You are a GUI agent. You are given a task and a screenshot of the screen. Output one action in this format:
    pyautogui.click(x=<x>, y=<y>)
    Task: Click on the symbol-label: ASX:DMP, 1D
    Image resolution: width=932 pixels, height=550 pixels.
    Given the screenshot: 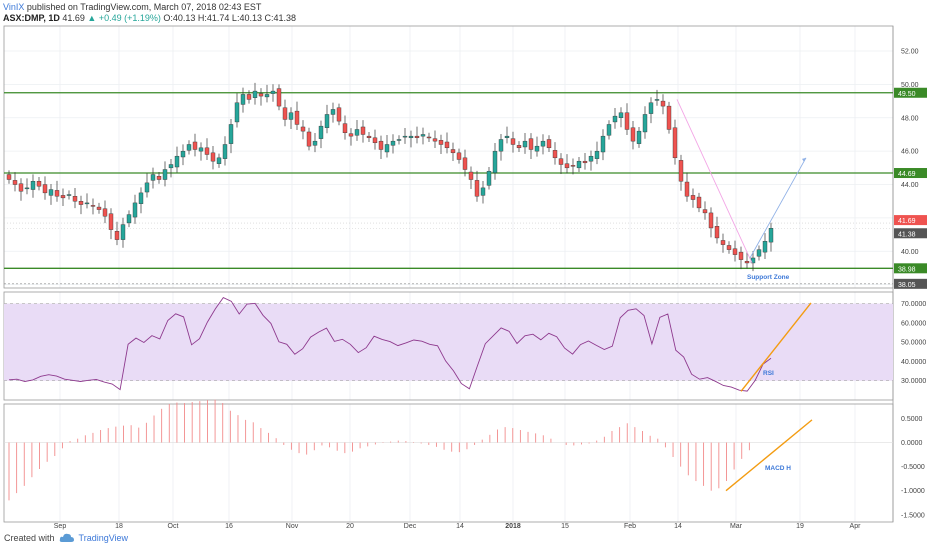 What is the action you would take?
    pyautogui.click(x=31, y=18)
    